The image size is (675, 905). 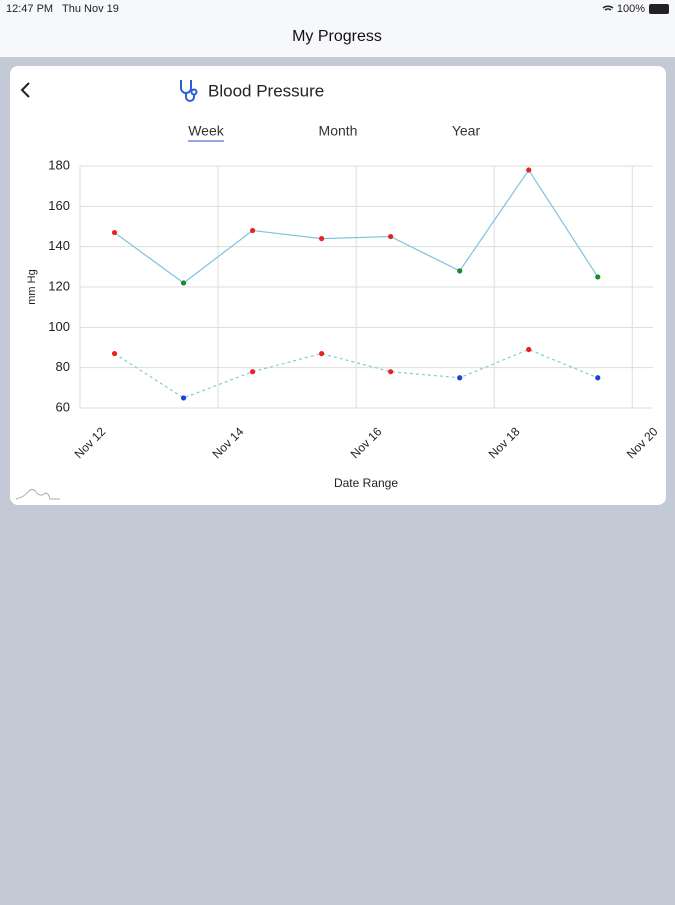 I want to click on tab-week: Week, so click(x=206, y=131).